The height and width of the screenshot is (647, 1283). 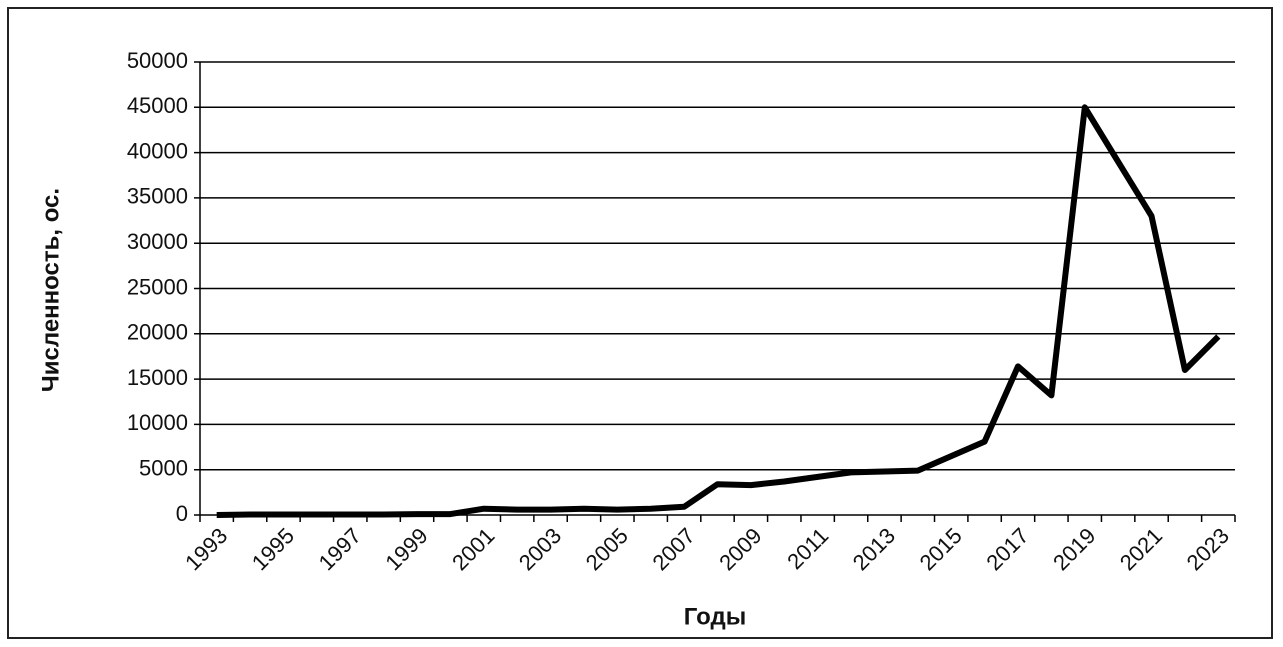 I want to click on y-tick-label: 40000, so click(x=157, y=150).